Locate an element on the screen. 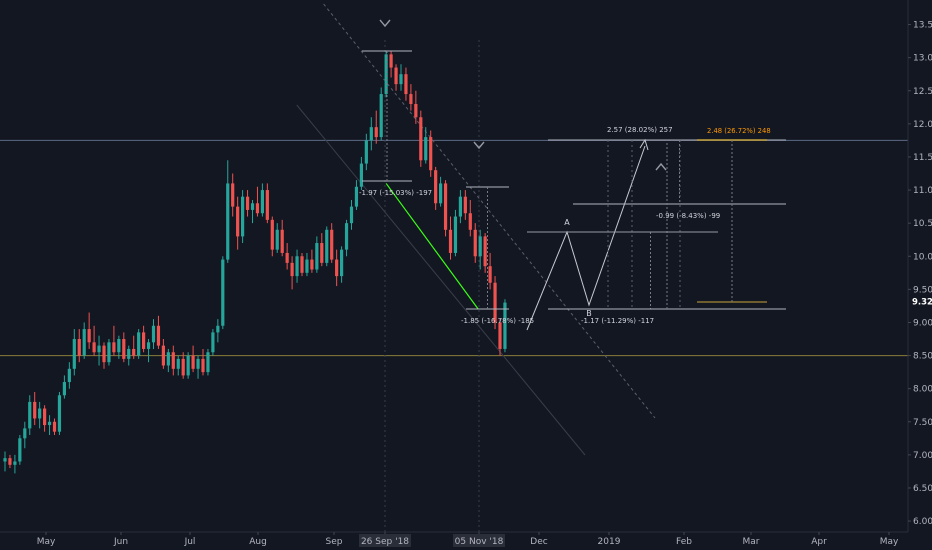 This screenshot has height=550, width=932. measure-tool: -1.97 (-15.03%) -197 is located at coordinates (395, 123).